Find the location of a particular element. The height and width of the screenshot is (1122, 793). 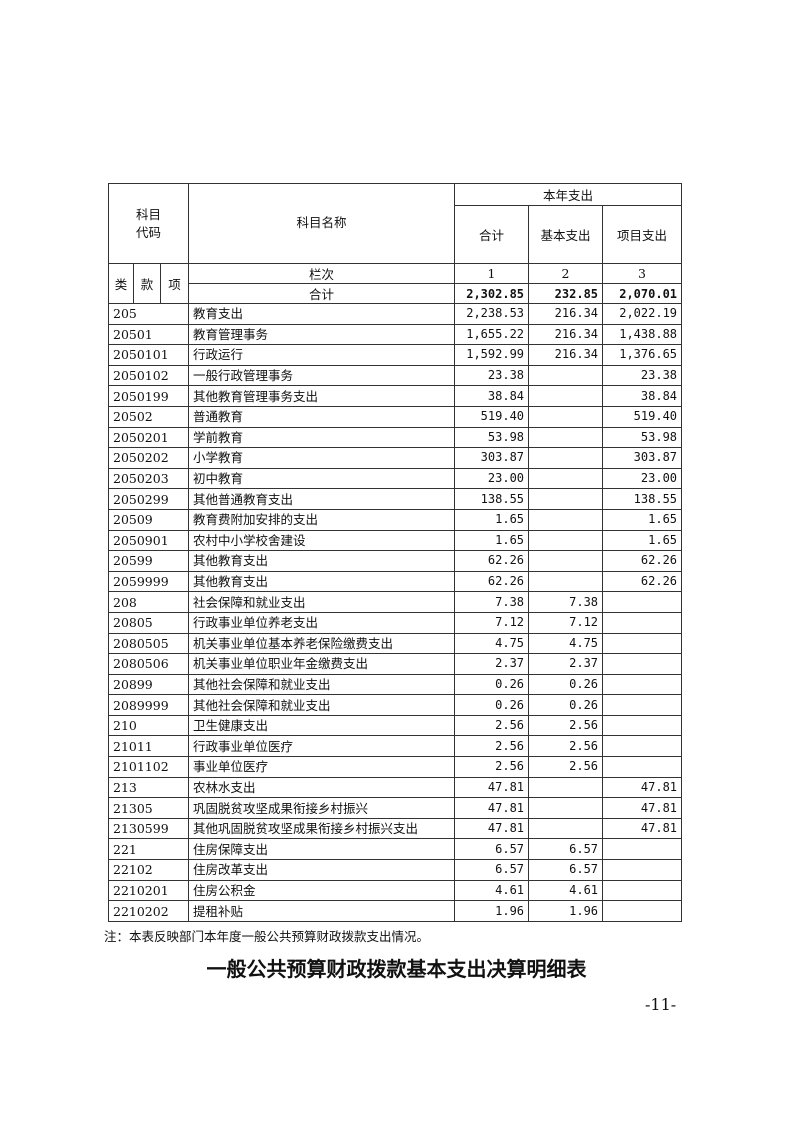

cell-name: 普通教育 is located at coordinates (322, 416).